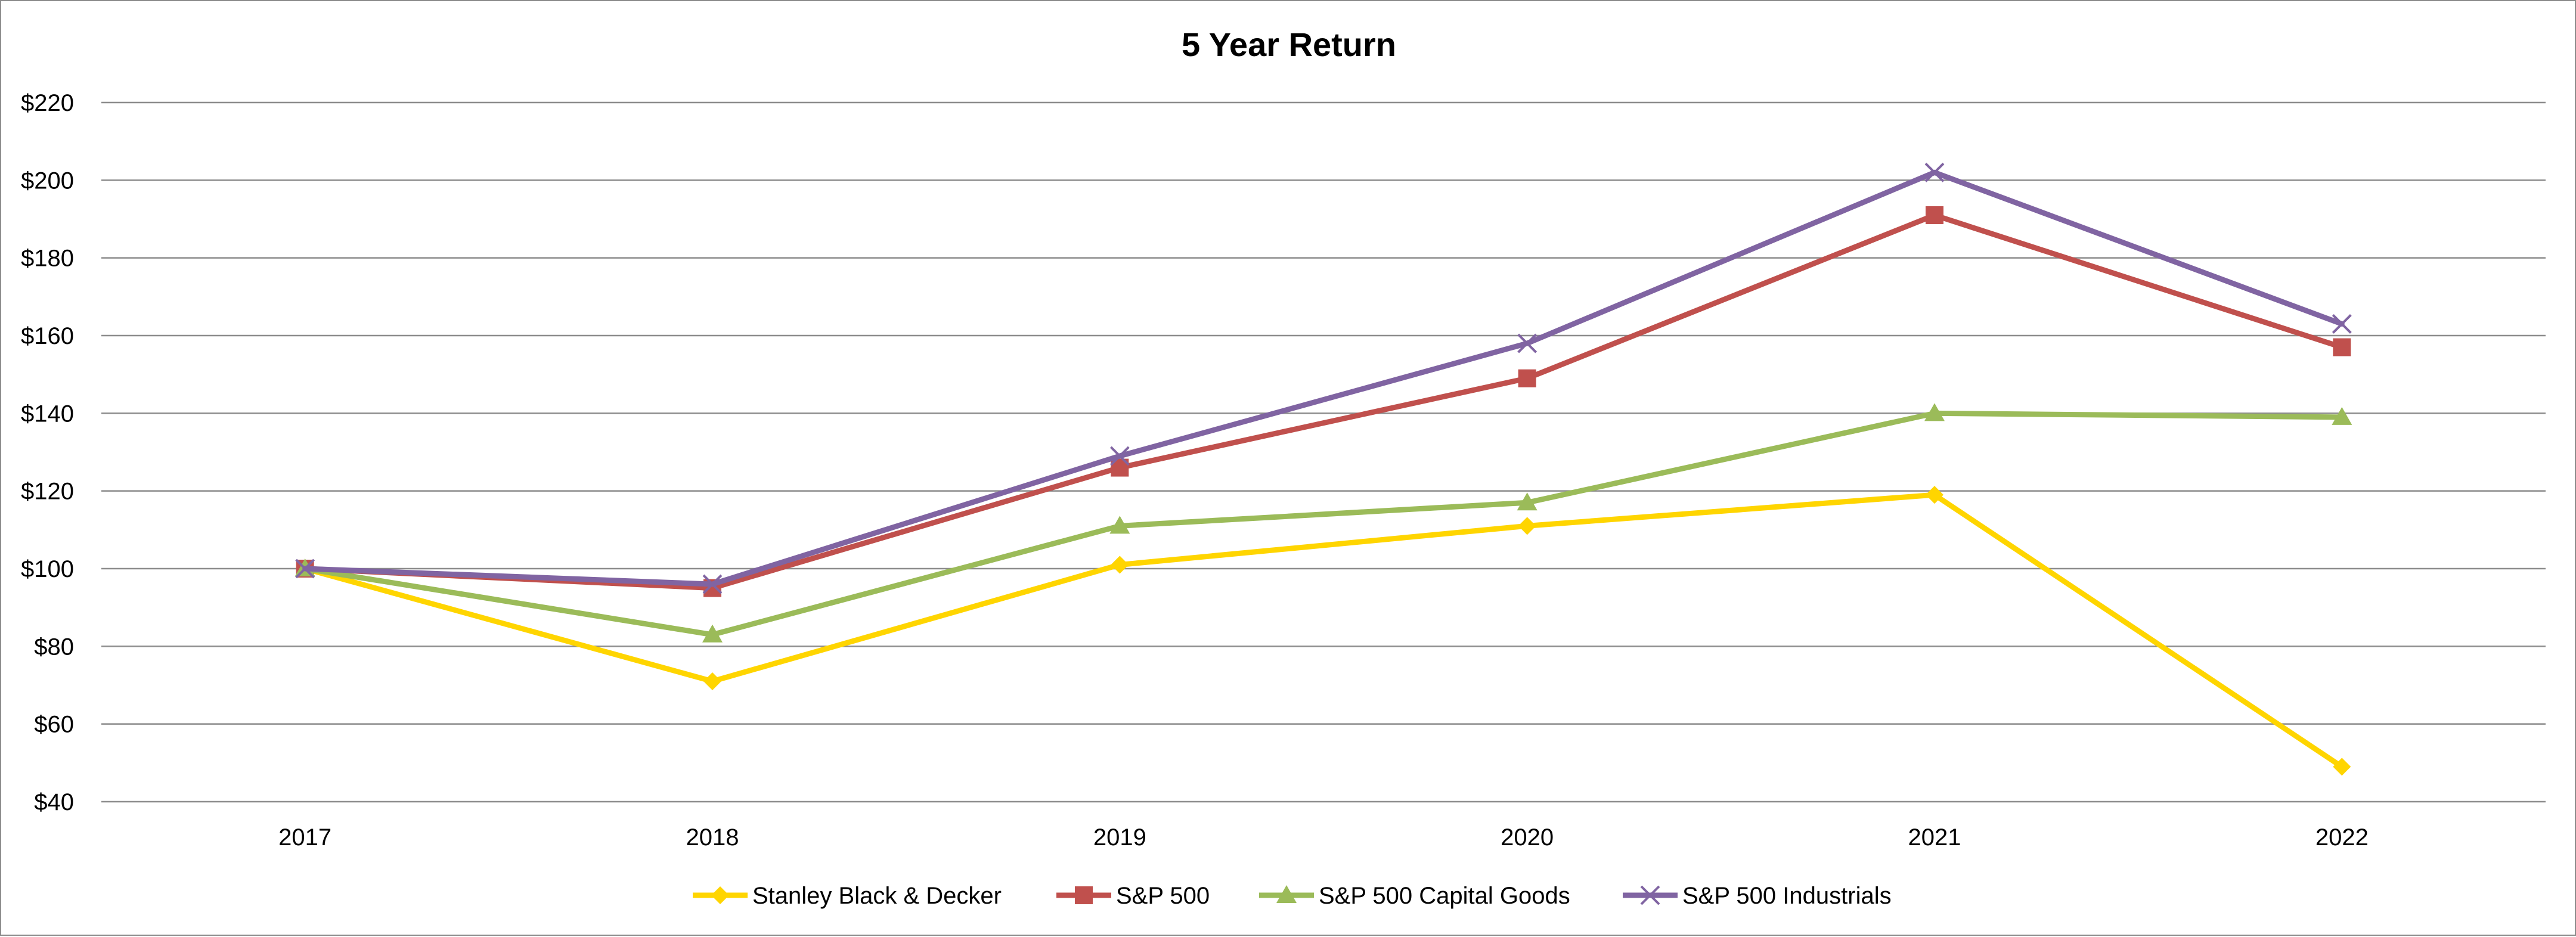  Describe the element at coordinates (1289, 44) in the screenshot. I see `chart-title: 5 Year Return` at that location.